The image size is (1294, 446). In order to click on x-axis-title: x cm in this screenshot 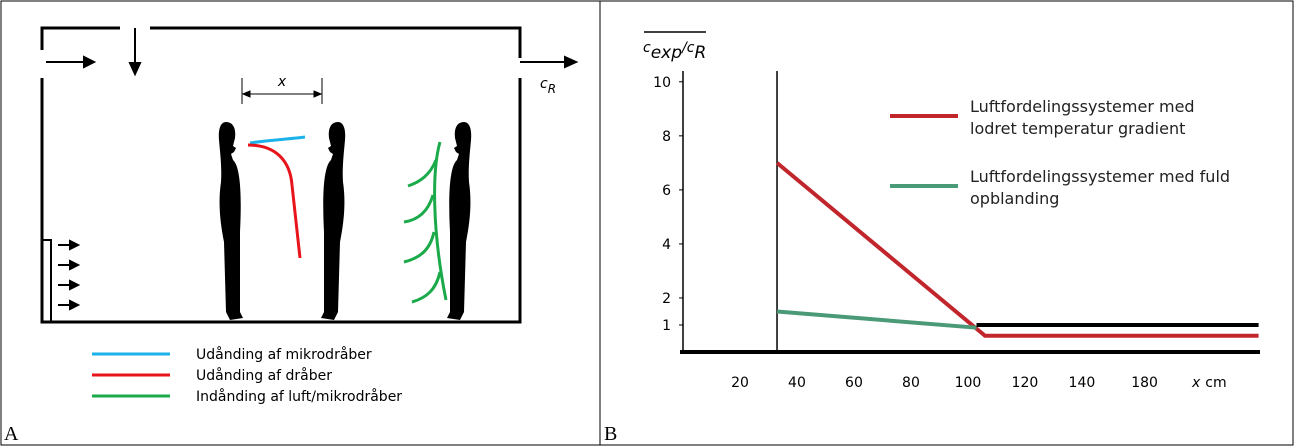, I will do `click(1209, 383)`.